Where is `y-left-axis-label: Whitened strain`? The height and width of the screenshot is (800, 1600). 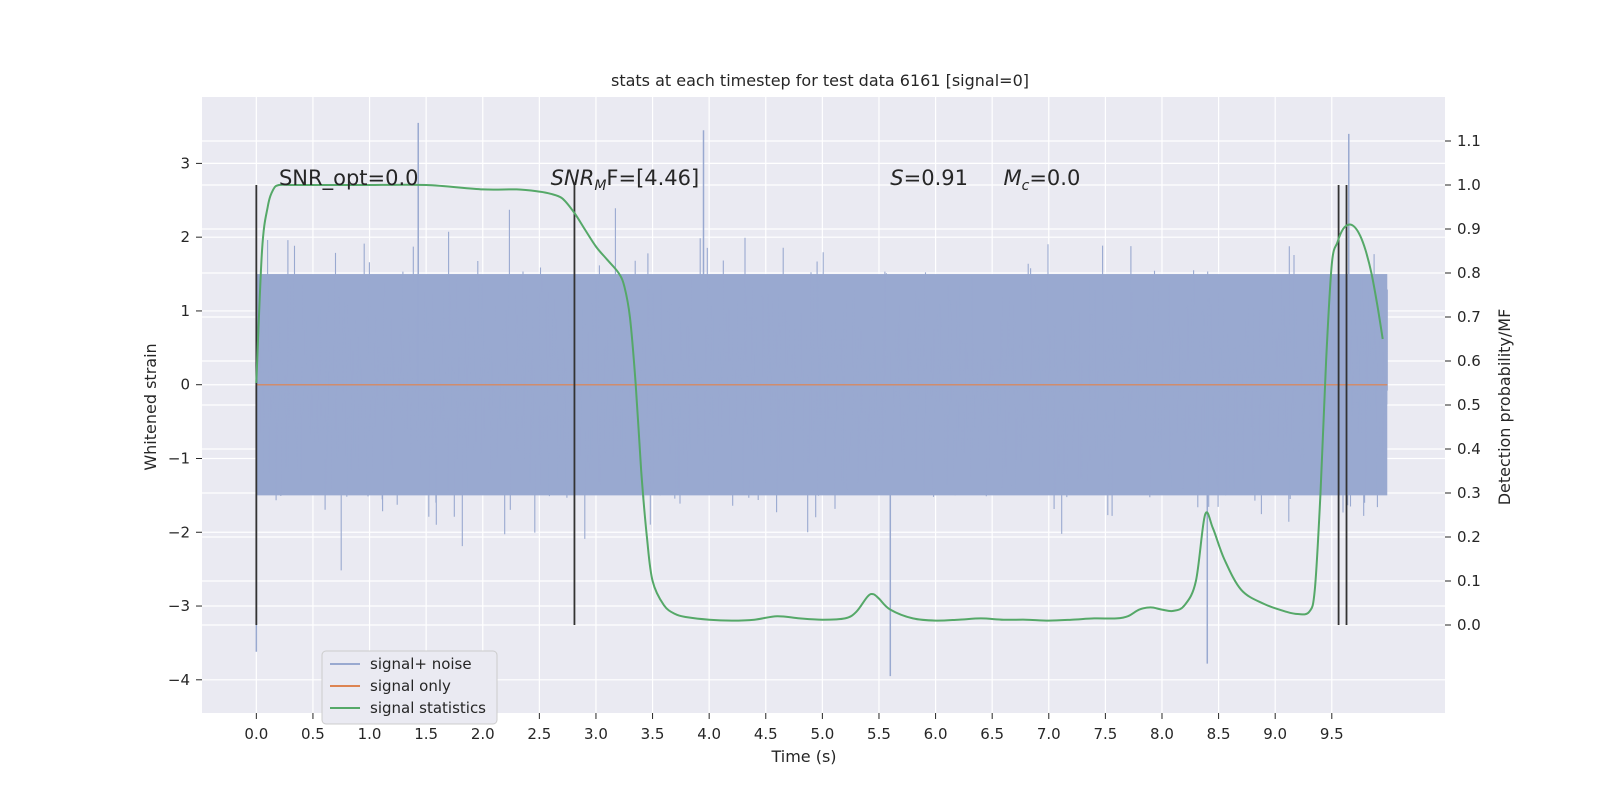
y-left-axis-label: Whitened strain is located at coordinates (150, 406).